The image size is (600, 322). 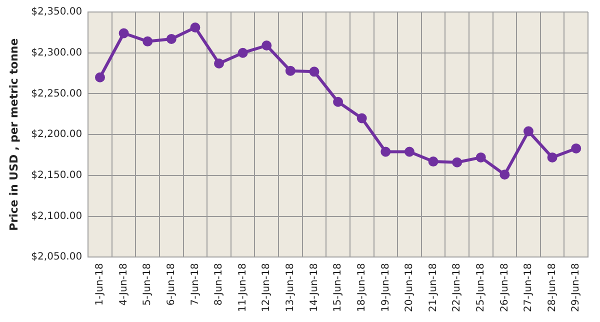 I want to click on x-tick-label: 28-Jun-18, so click(x=552, y=287).